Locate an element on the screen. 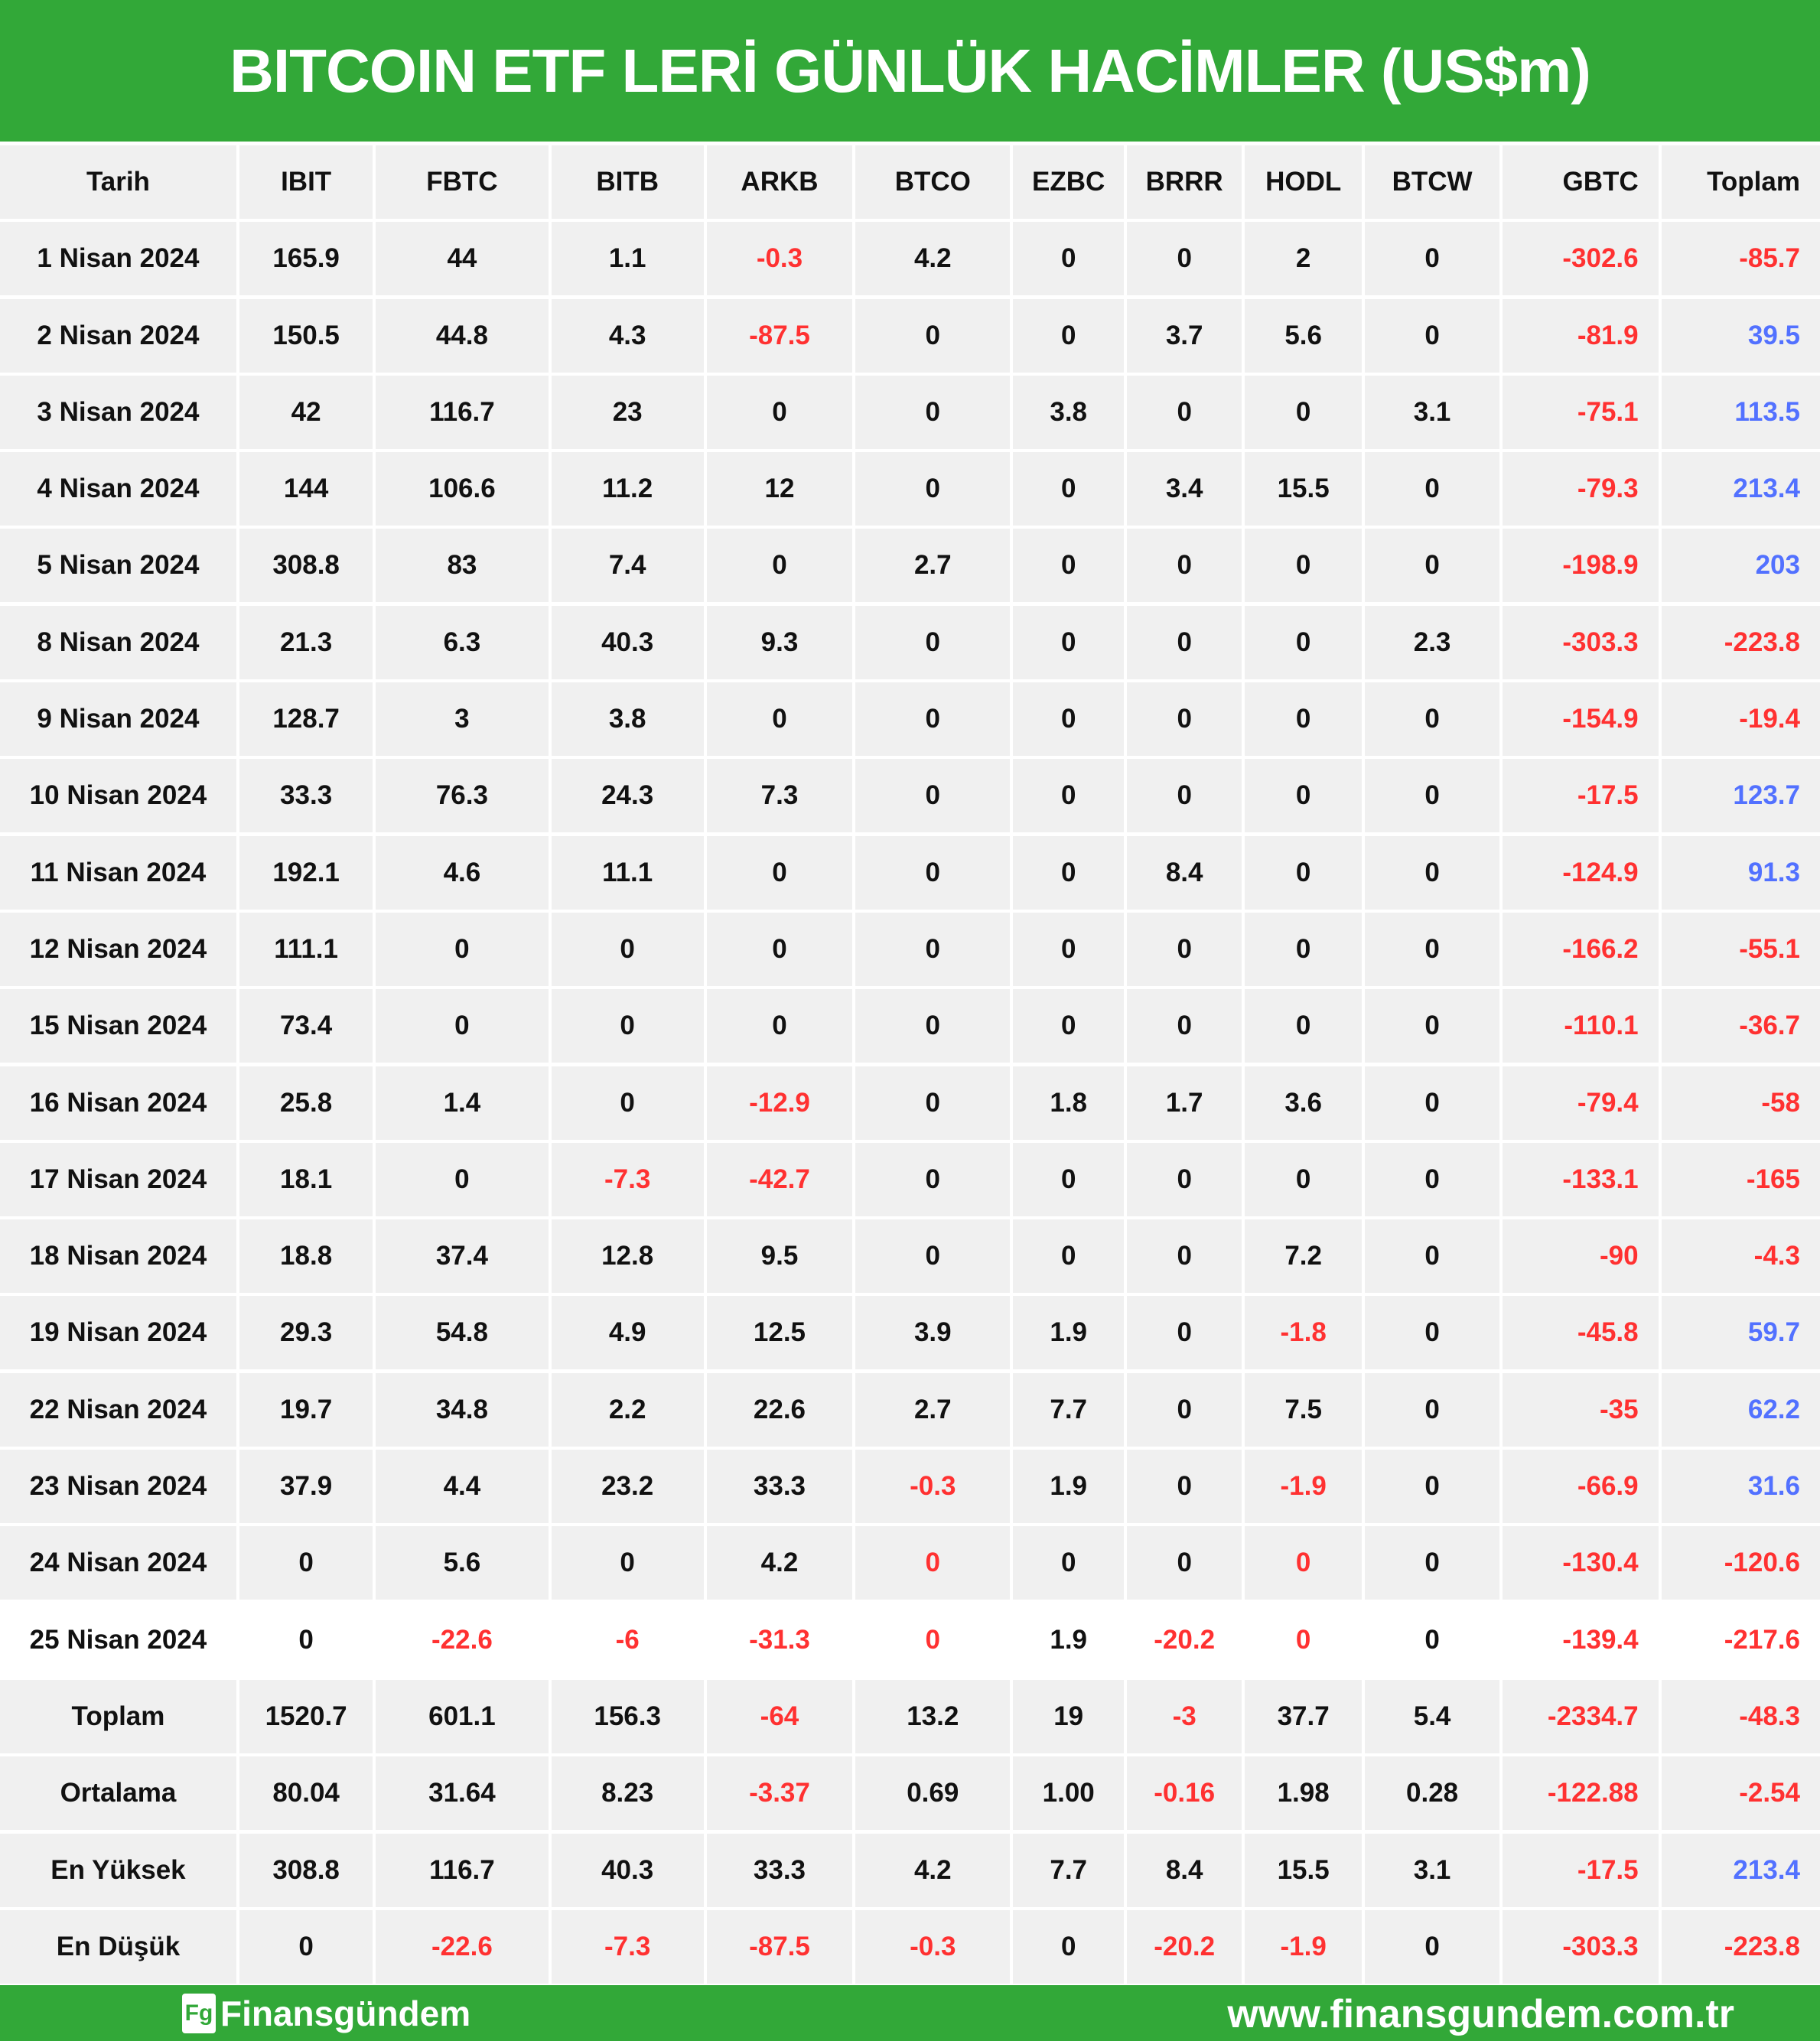 Image resolution: width=1820 pixels, height=2041 pixels. table-cell: 113.5 is located at coordinates (1740, 412).